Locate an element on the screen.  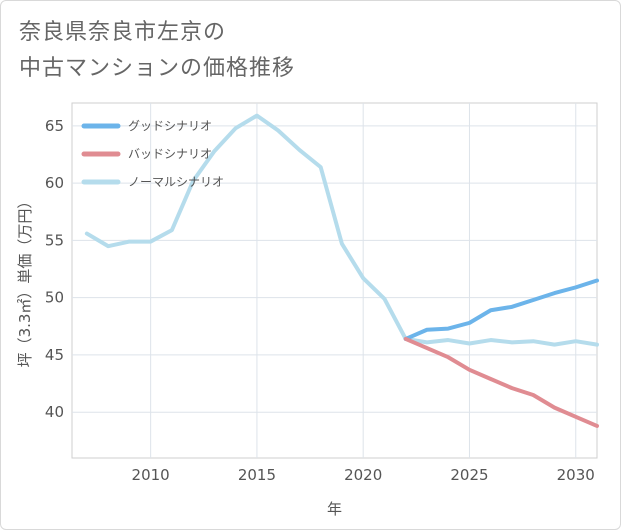
x-tick-label: 2015 is located at coordinates (257, 475).